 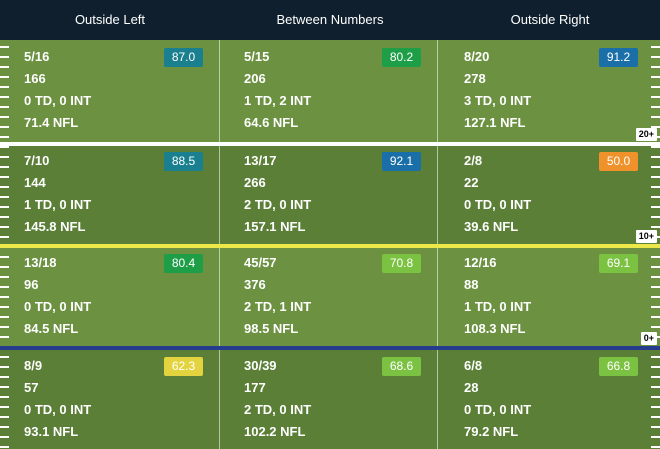 What do you see at coordinates (271, 328) in the screenshot?
I see `nfl-rating-text: 98.5 NFL` at bounding box center [271, 328].